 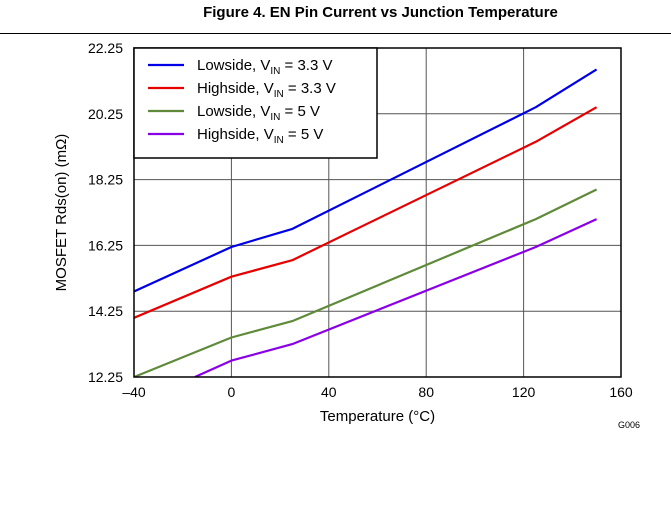 What do you see at coordinates (329, 392) in the screenshot?
I see `x-tick-label: 40` at bounding box center [329, 392].